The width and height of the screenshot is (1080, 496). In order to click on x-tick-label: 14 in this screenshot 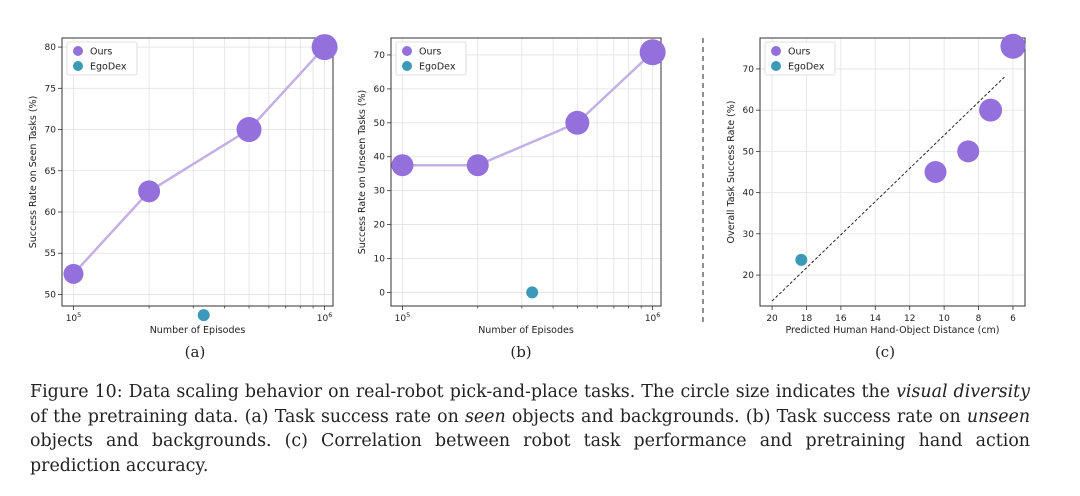, I will do `click(876, 319)`.